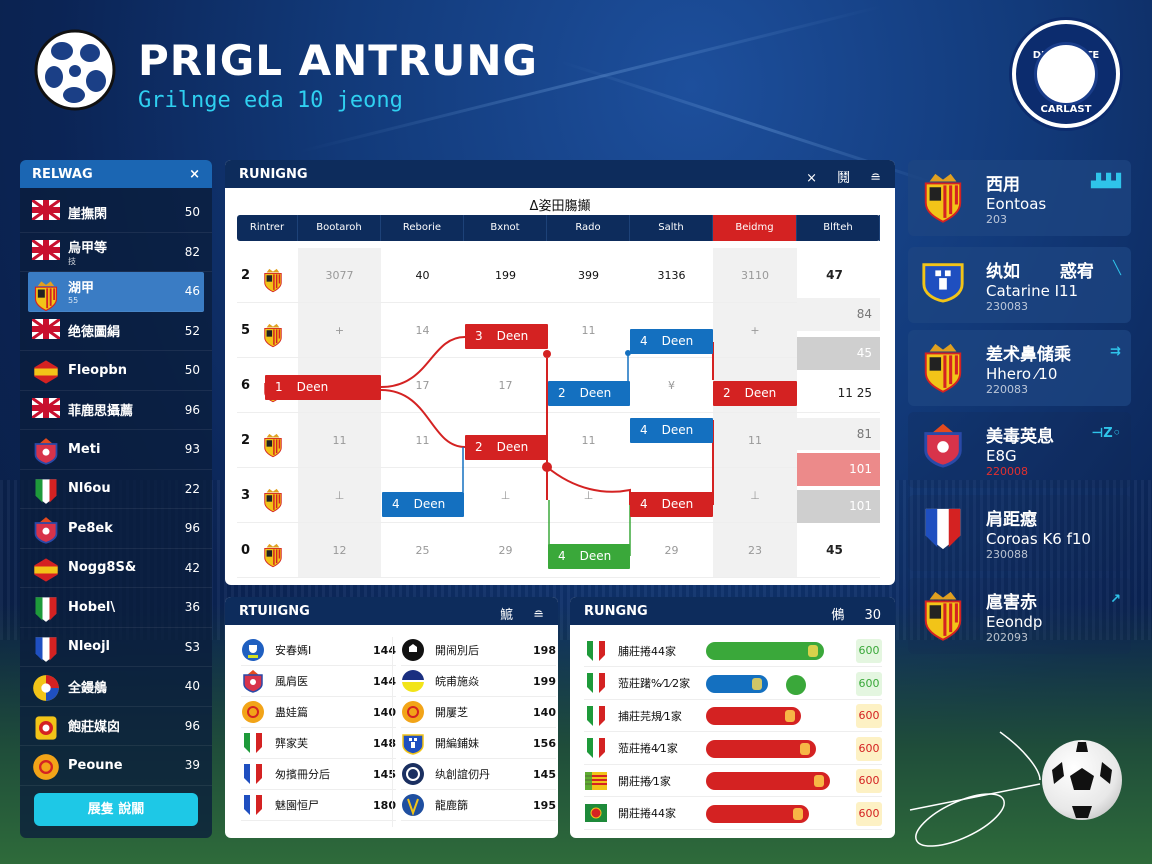 This screenshot has height=864, width=1152. Describe the element at coordinates (116, 410) in the screenshot. I see `ranking-list-item: 菲鹿思攝薦 96` at that location.